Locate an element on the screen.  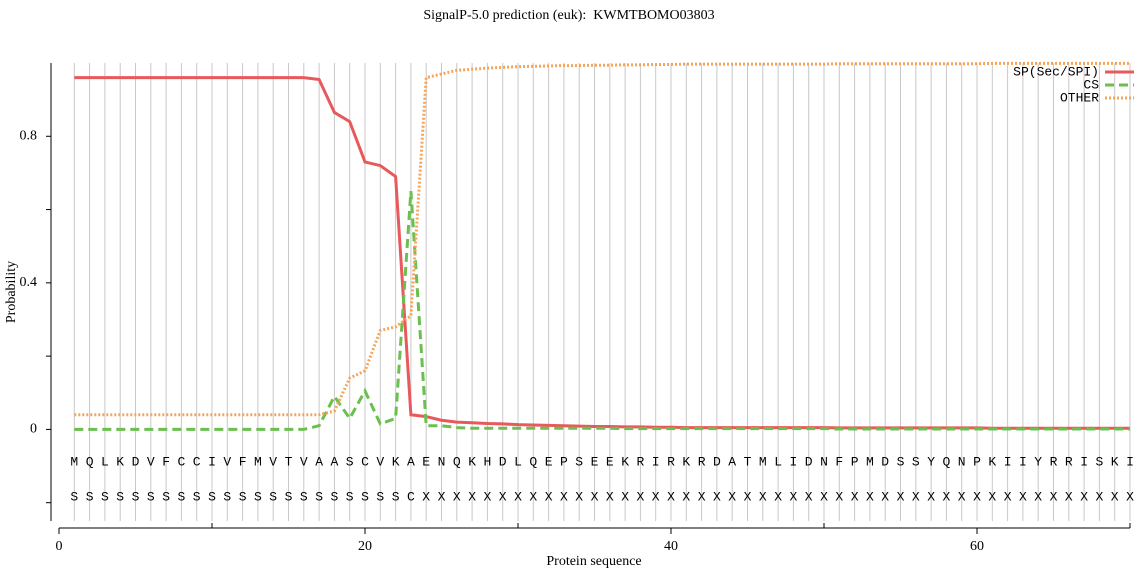
residue: L is located at coordinates (105, 461).